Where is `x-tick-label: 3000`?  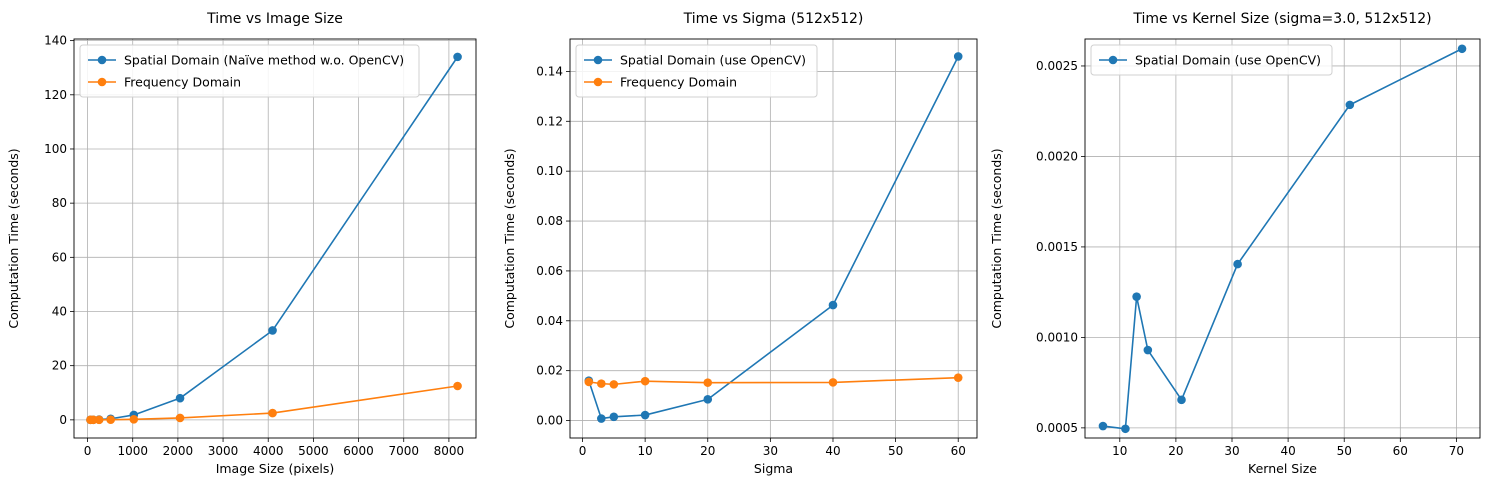
x-tick-label: 3000 is located at coordinates (223, 451).